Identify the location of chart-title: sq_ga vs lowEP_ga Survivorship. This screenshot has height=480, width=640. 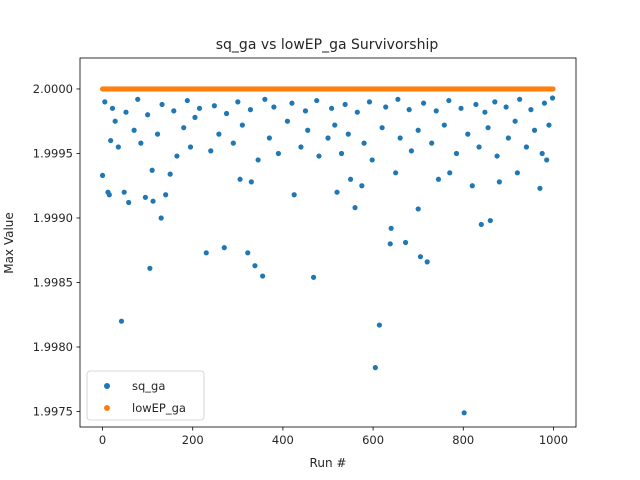
(327, 45).